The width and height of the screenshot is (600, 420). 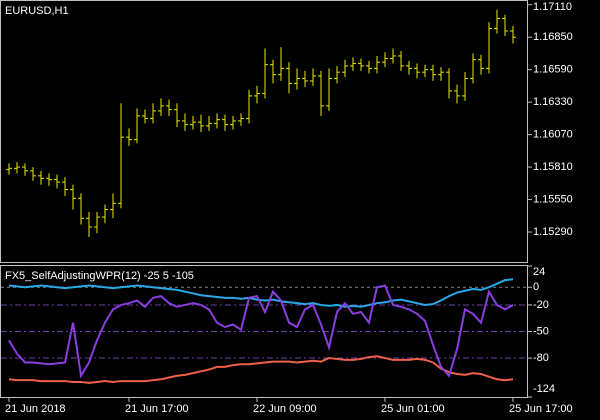 What do you see at coordinates (541, 409) in the screenshot?
I see `x-tick-label: 25 Jun 17:00` at bounding box center [541, 409].